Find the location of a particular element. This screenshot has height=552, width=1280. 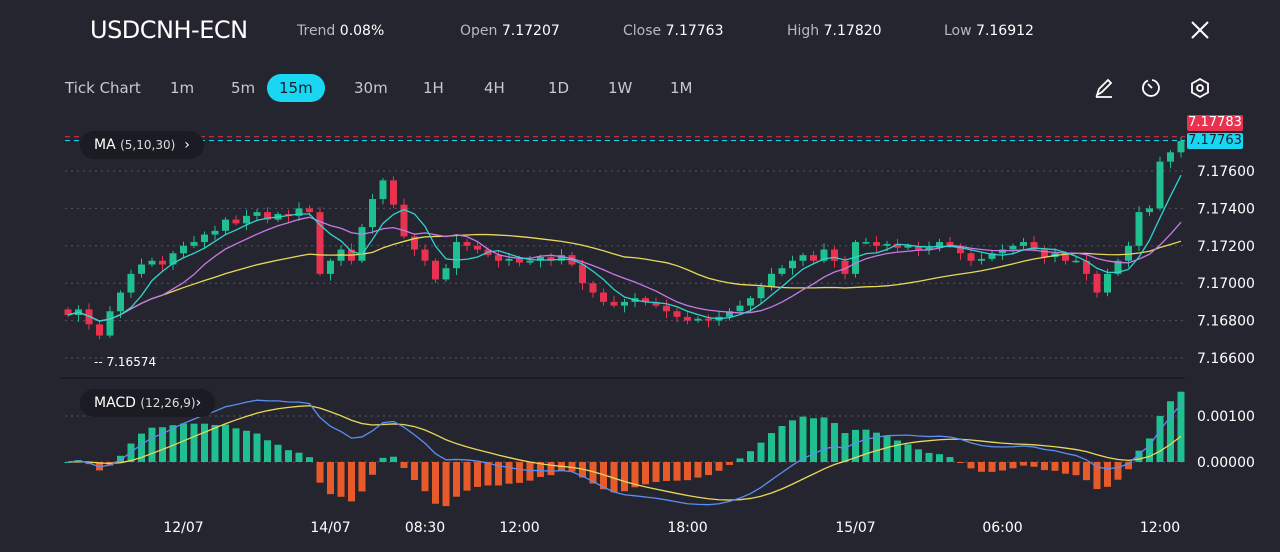

timeframe-1w: 1W is located at coordinates (620, 88).